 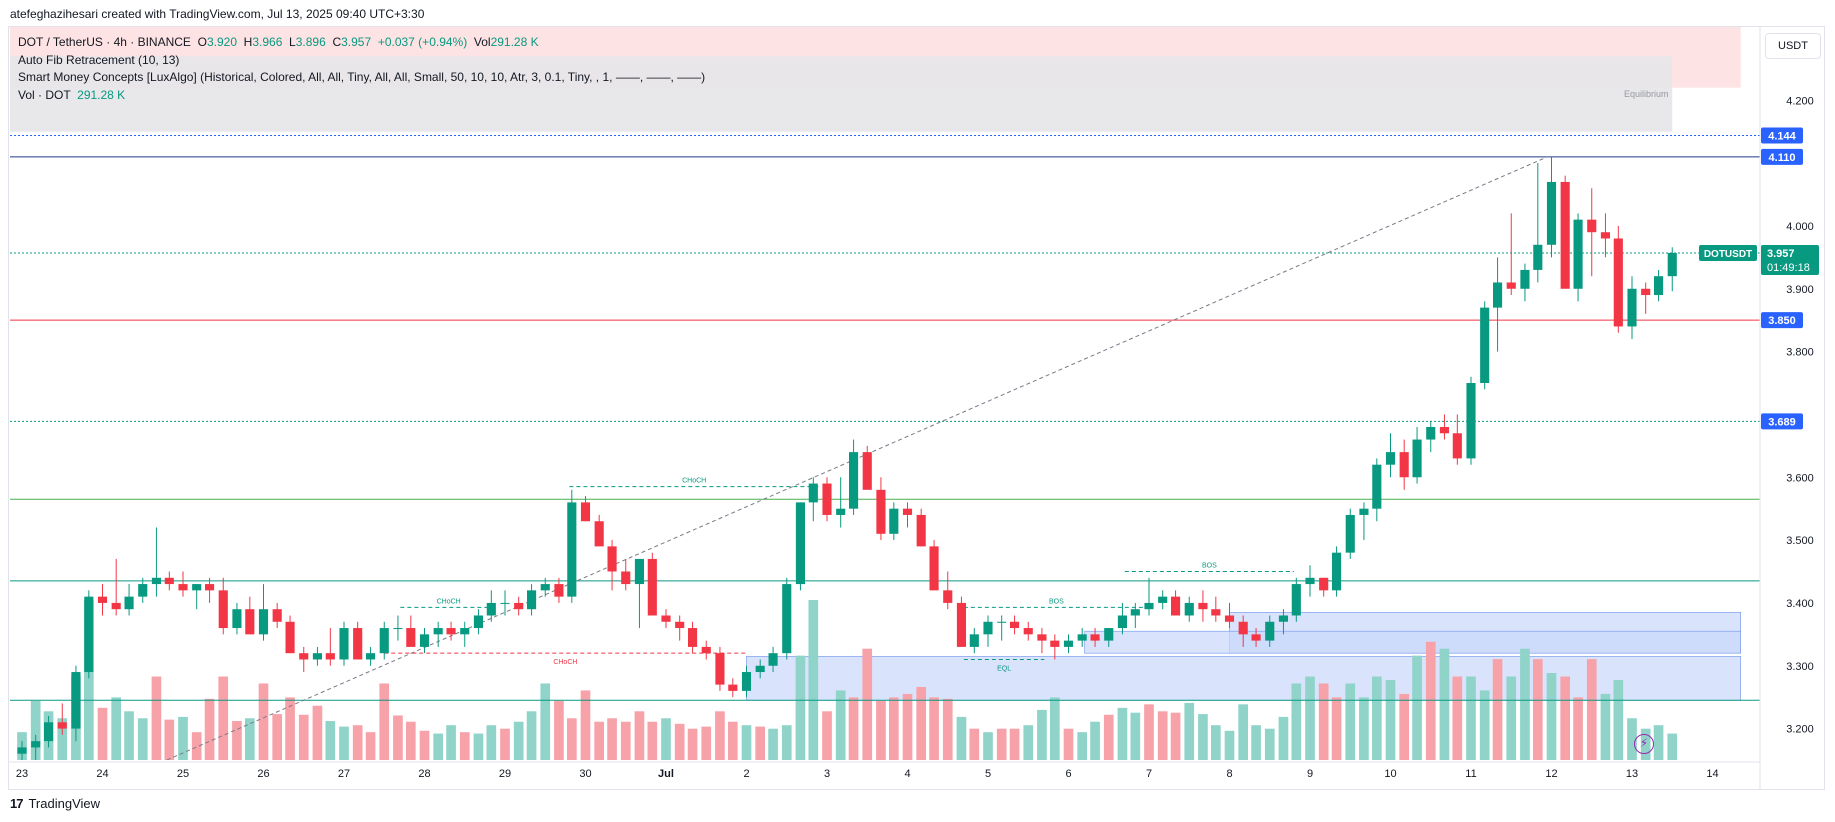 What do you see at coordinates (482, 42) in the screenshot?
I see `legend-vol-label: Vol` at bounding box center [482, 42].